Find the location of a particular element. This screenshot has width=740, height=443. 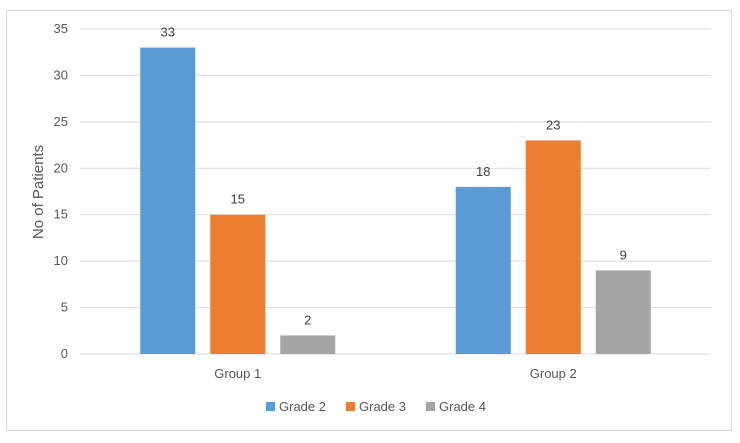

legend: Grade 2 Grade 3 Grade 4 is located at coordinates (376, 406).